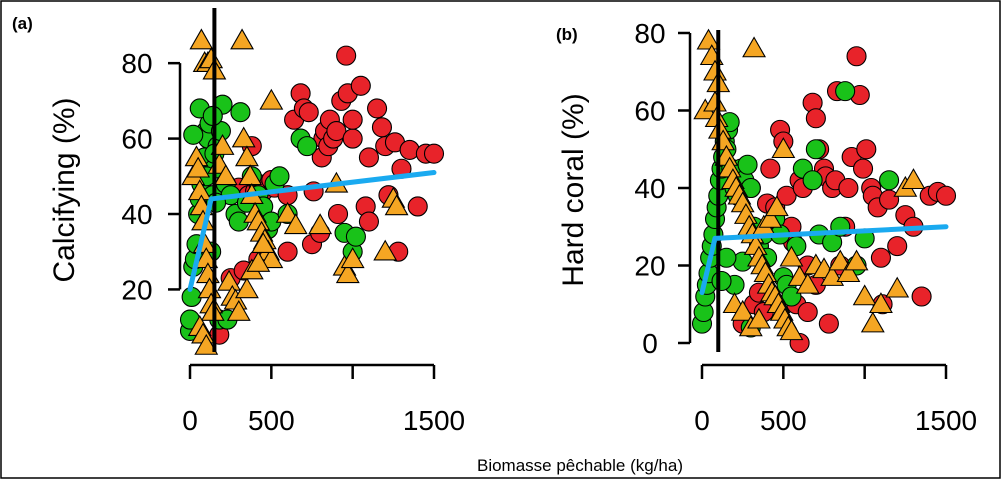  I want to click on panel-a-y-axis-title: Calcifying (%), so click(64, 189).